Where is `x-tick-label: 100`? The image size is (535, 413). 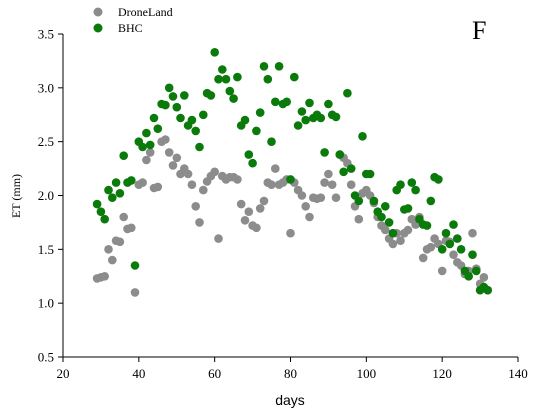
x-tick-label: 100 is located at coordinates (367, 373).